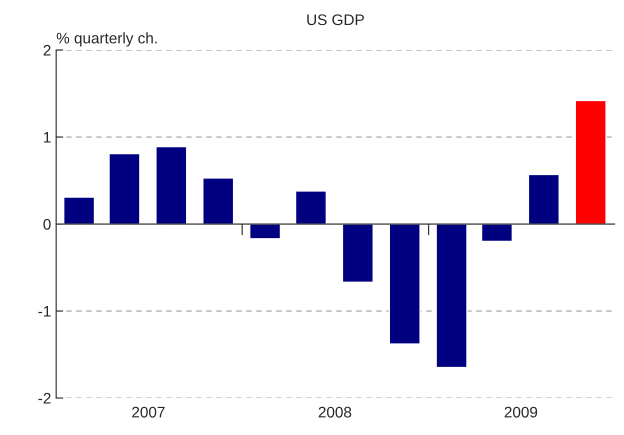 The image size is (624, 435). I want to click on y-tick-label: -1, so click(44, 311).